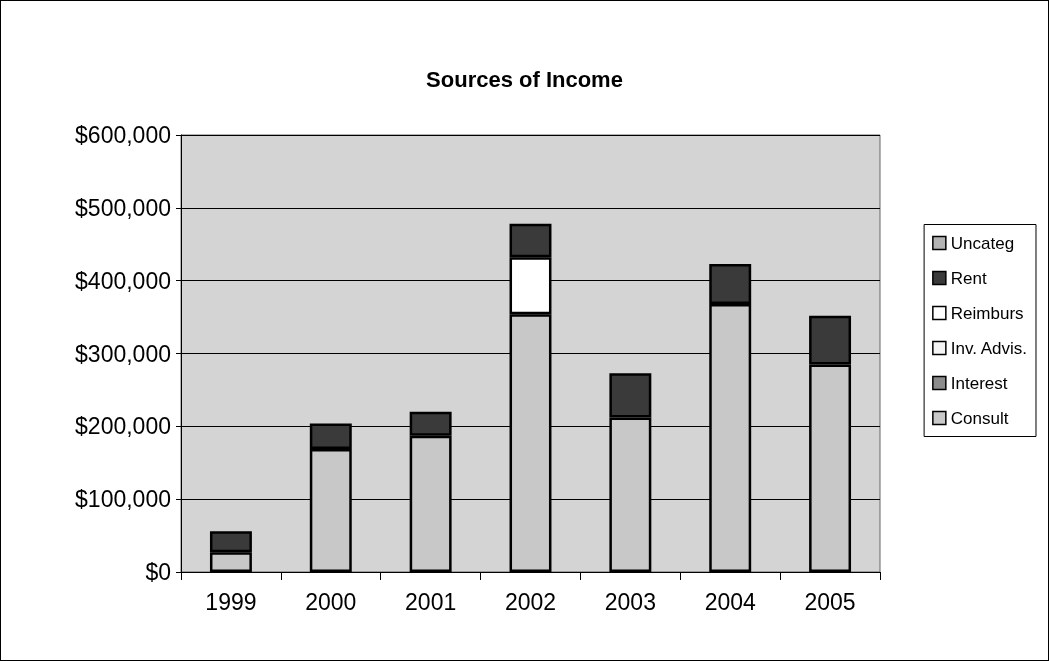  What do you see at coordinates (969, 278) in the screenshot?
I see `legend-label: Rent` at bounding box center [969, 278].